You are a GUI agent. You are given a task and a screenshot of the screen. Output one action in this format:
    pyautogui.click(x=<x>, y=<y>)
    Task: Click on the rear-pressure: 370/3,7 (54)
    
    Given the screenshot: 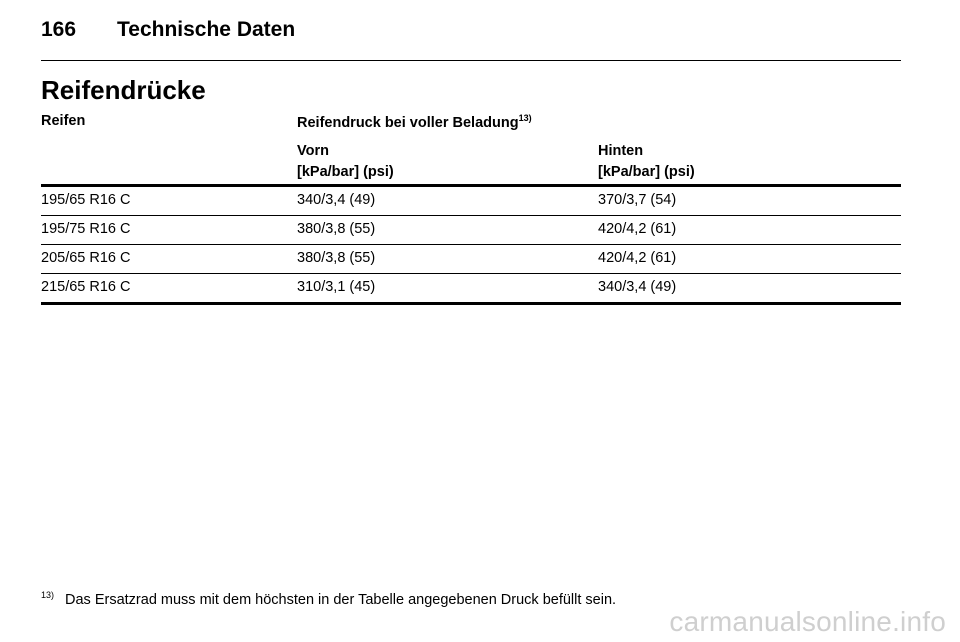 What is the action you would take?
    pyautogui.click(x=637, y=200)
    